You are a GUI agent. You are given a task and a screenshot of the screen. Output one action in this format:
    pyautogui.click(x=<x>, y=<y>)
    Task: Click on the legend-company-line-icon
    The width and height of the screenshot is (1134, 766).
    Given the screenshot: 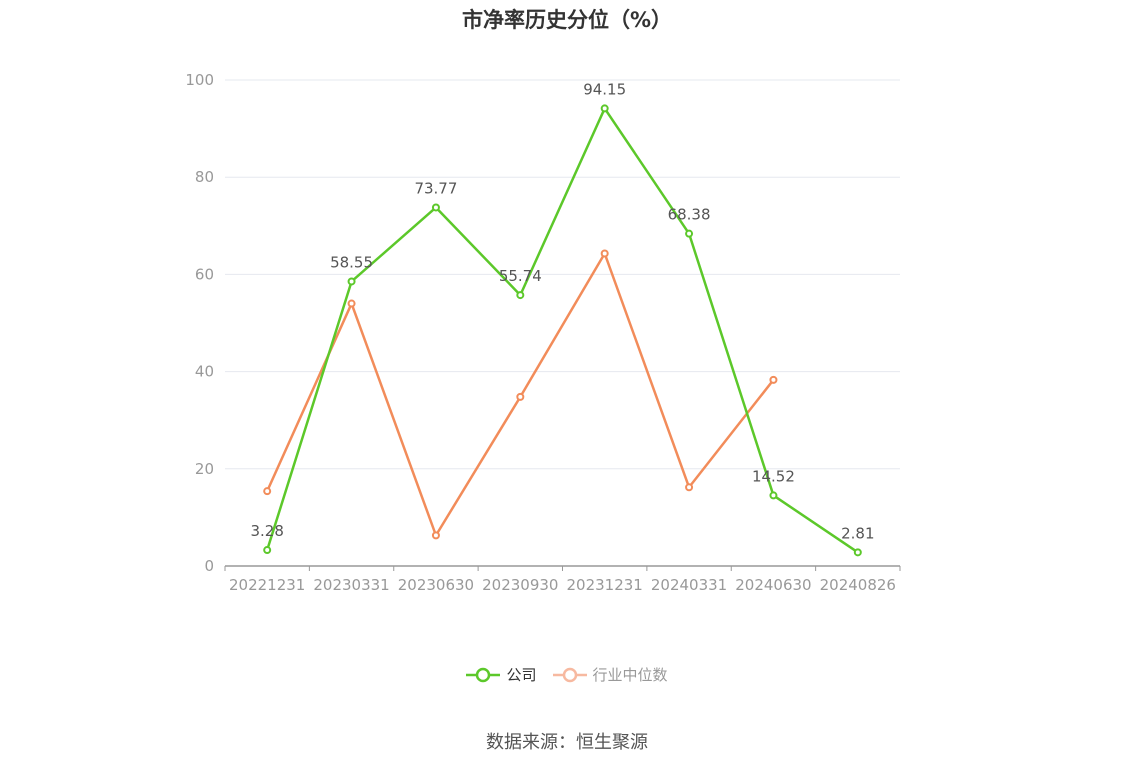 What is the action you would take?
    pyautogui.click(x=483, y=674)
    